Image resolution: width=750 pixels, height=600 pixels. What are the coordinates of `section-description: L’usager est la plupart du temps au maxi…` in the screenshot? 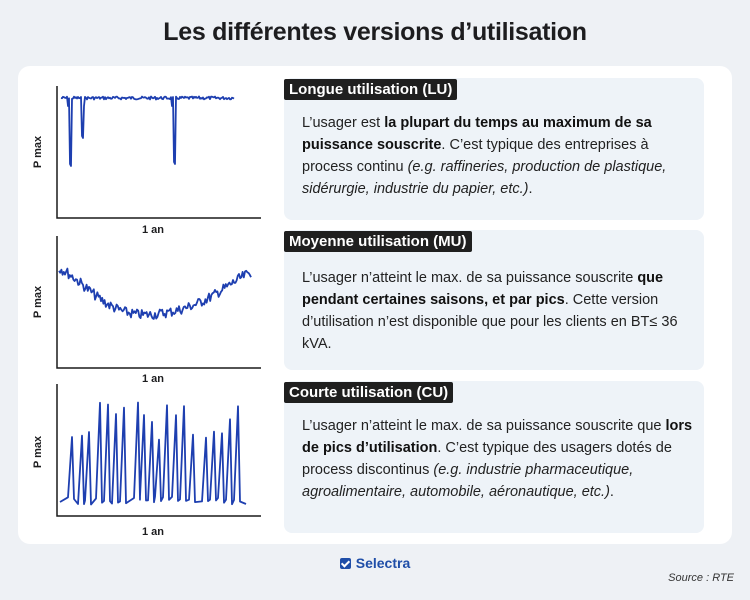 It's located at (484, 156).